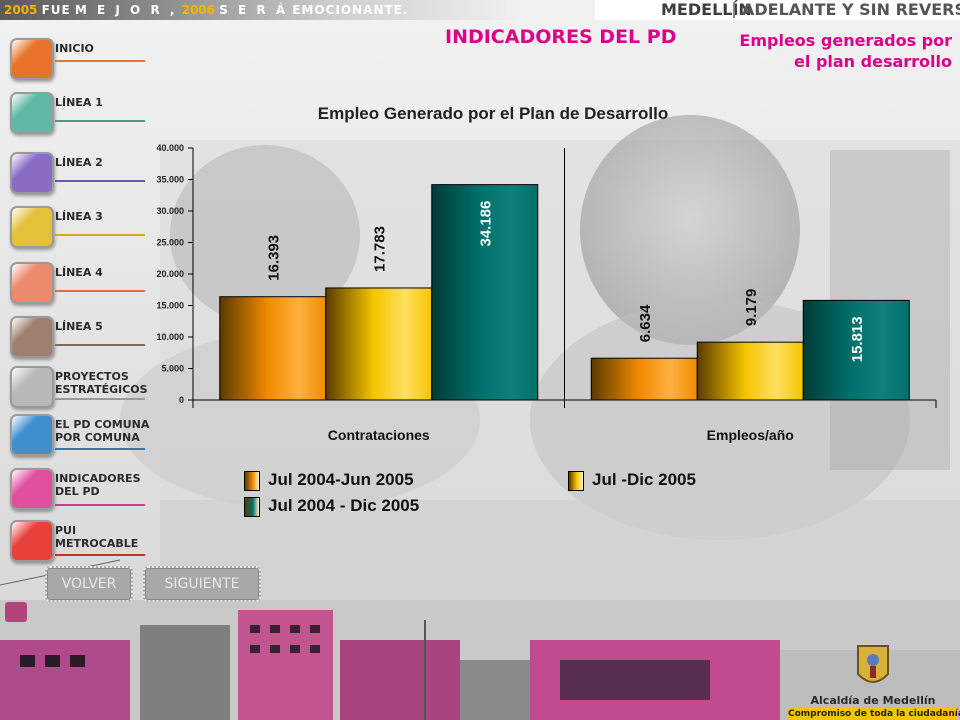 This screenshot has height=720, width=960. Describe the element at coordinates (100, 291) in the screenshot. I see `menu-linea-4-underline` at that location.